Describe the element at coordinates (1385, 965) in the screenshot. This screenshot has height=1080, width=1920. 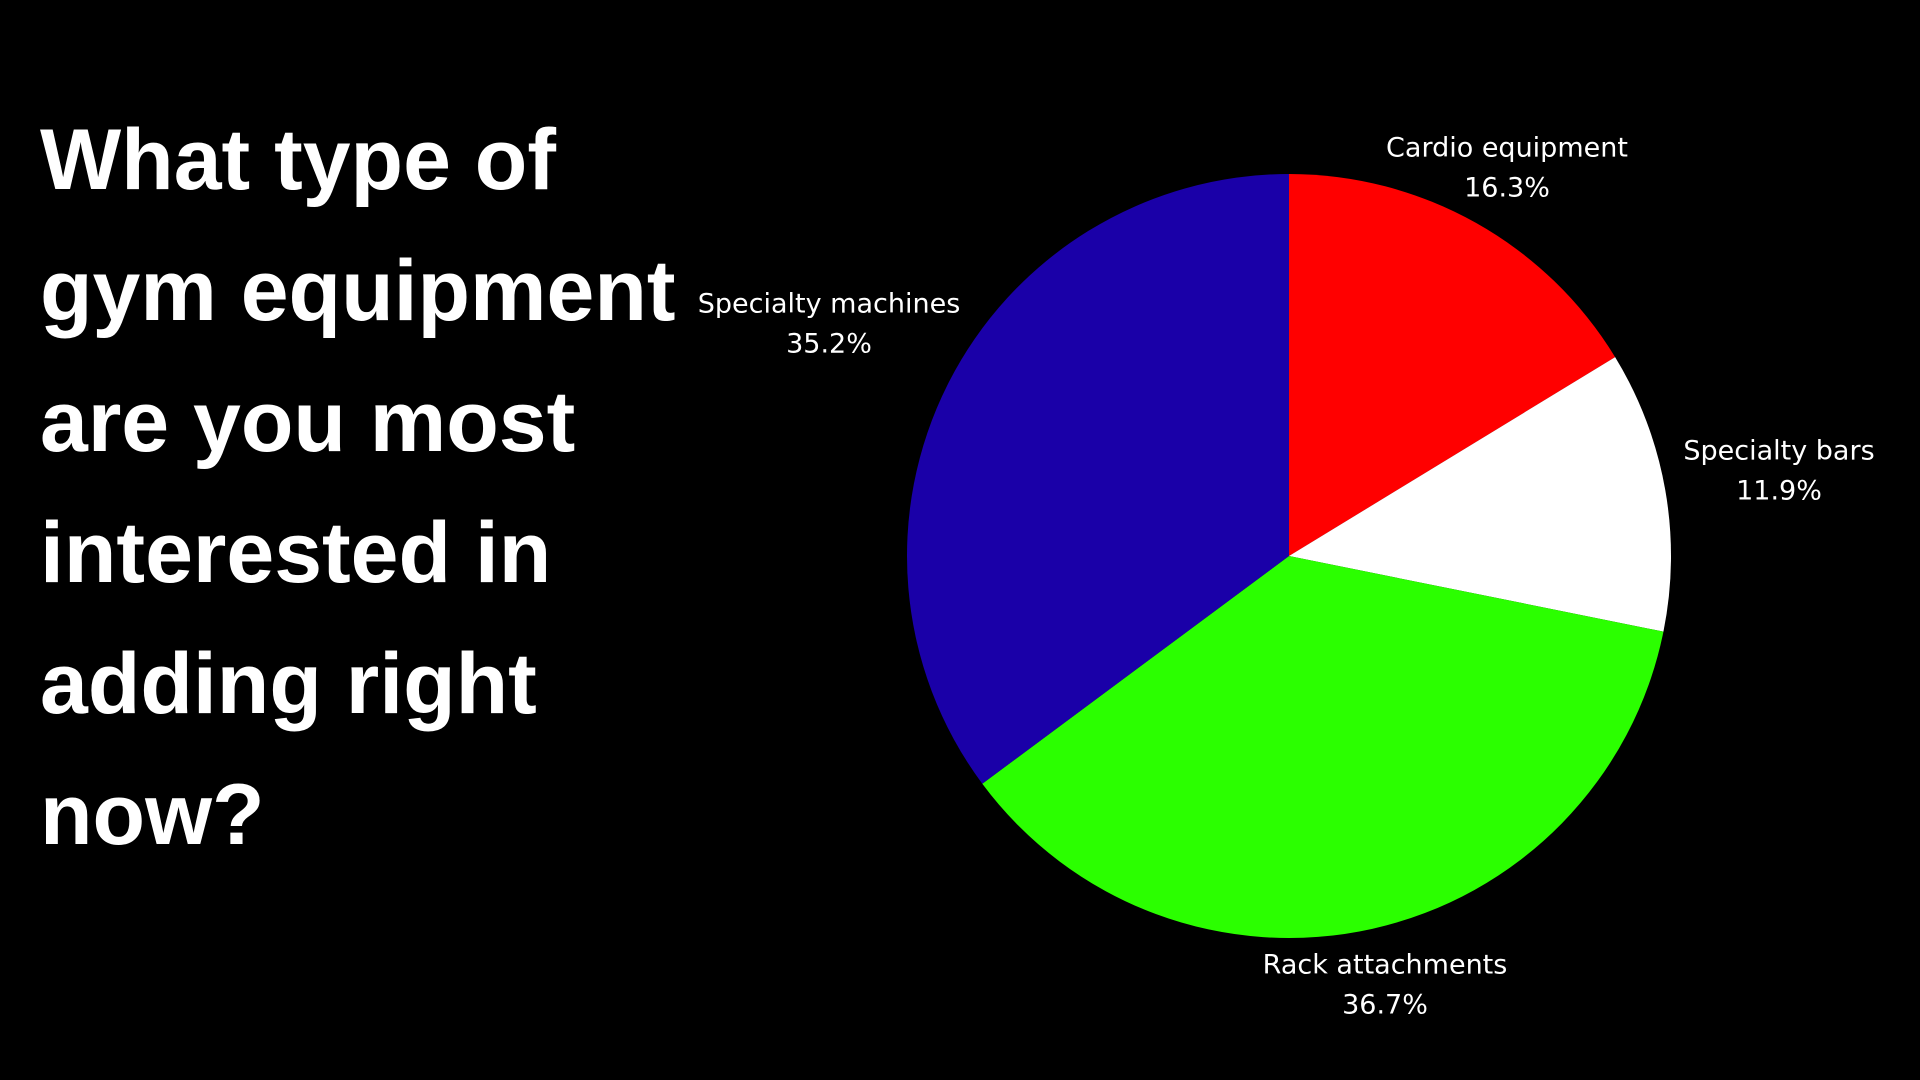
I see `slice-label: Rack attachments` at that location.